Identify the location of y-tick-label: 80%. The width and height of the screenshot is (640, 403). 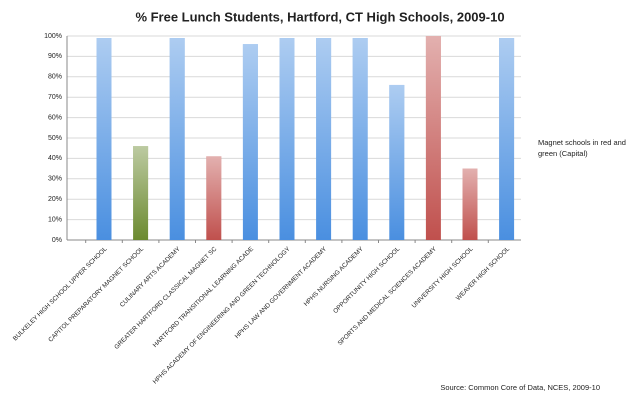
(55, 77).